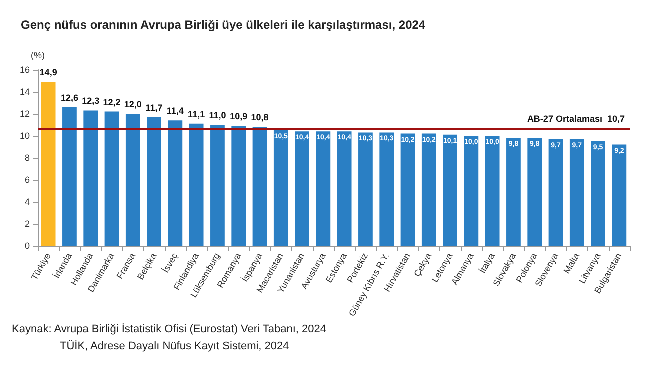 This screenshot has width=672, height=368. Describe the element at coordinates (576, 119) in the screenshot. I see `ref-line-label: AB-27 Ortalaması 10,7` at that location.